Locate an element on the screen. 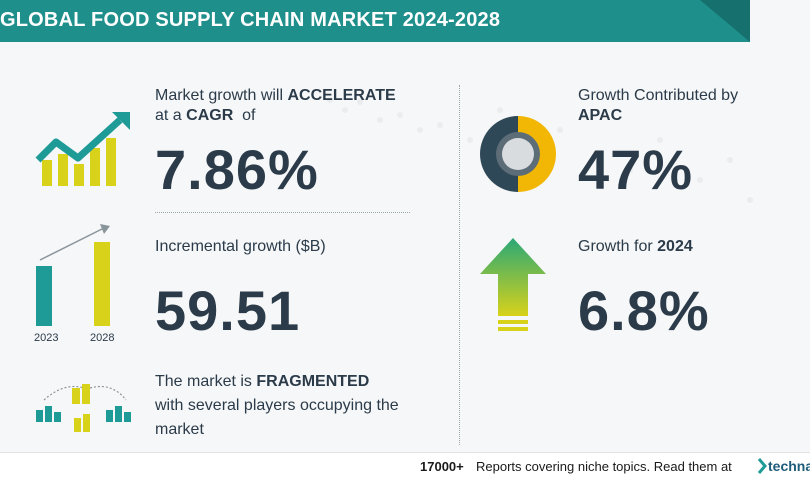 The height and width of the screenshot is (481, 810). donut-chart-icon is located at coordinates (518, 154).